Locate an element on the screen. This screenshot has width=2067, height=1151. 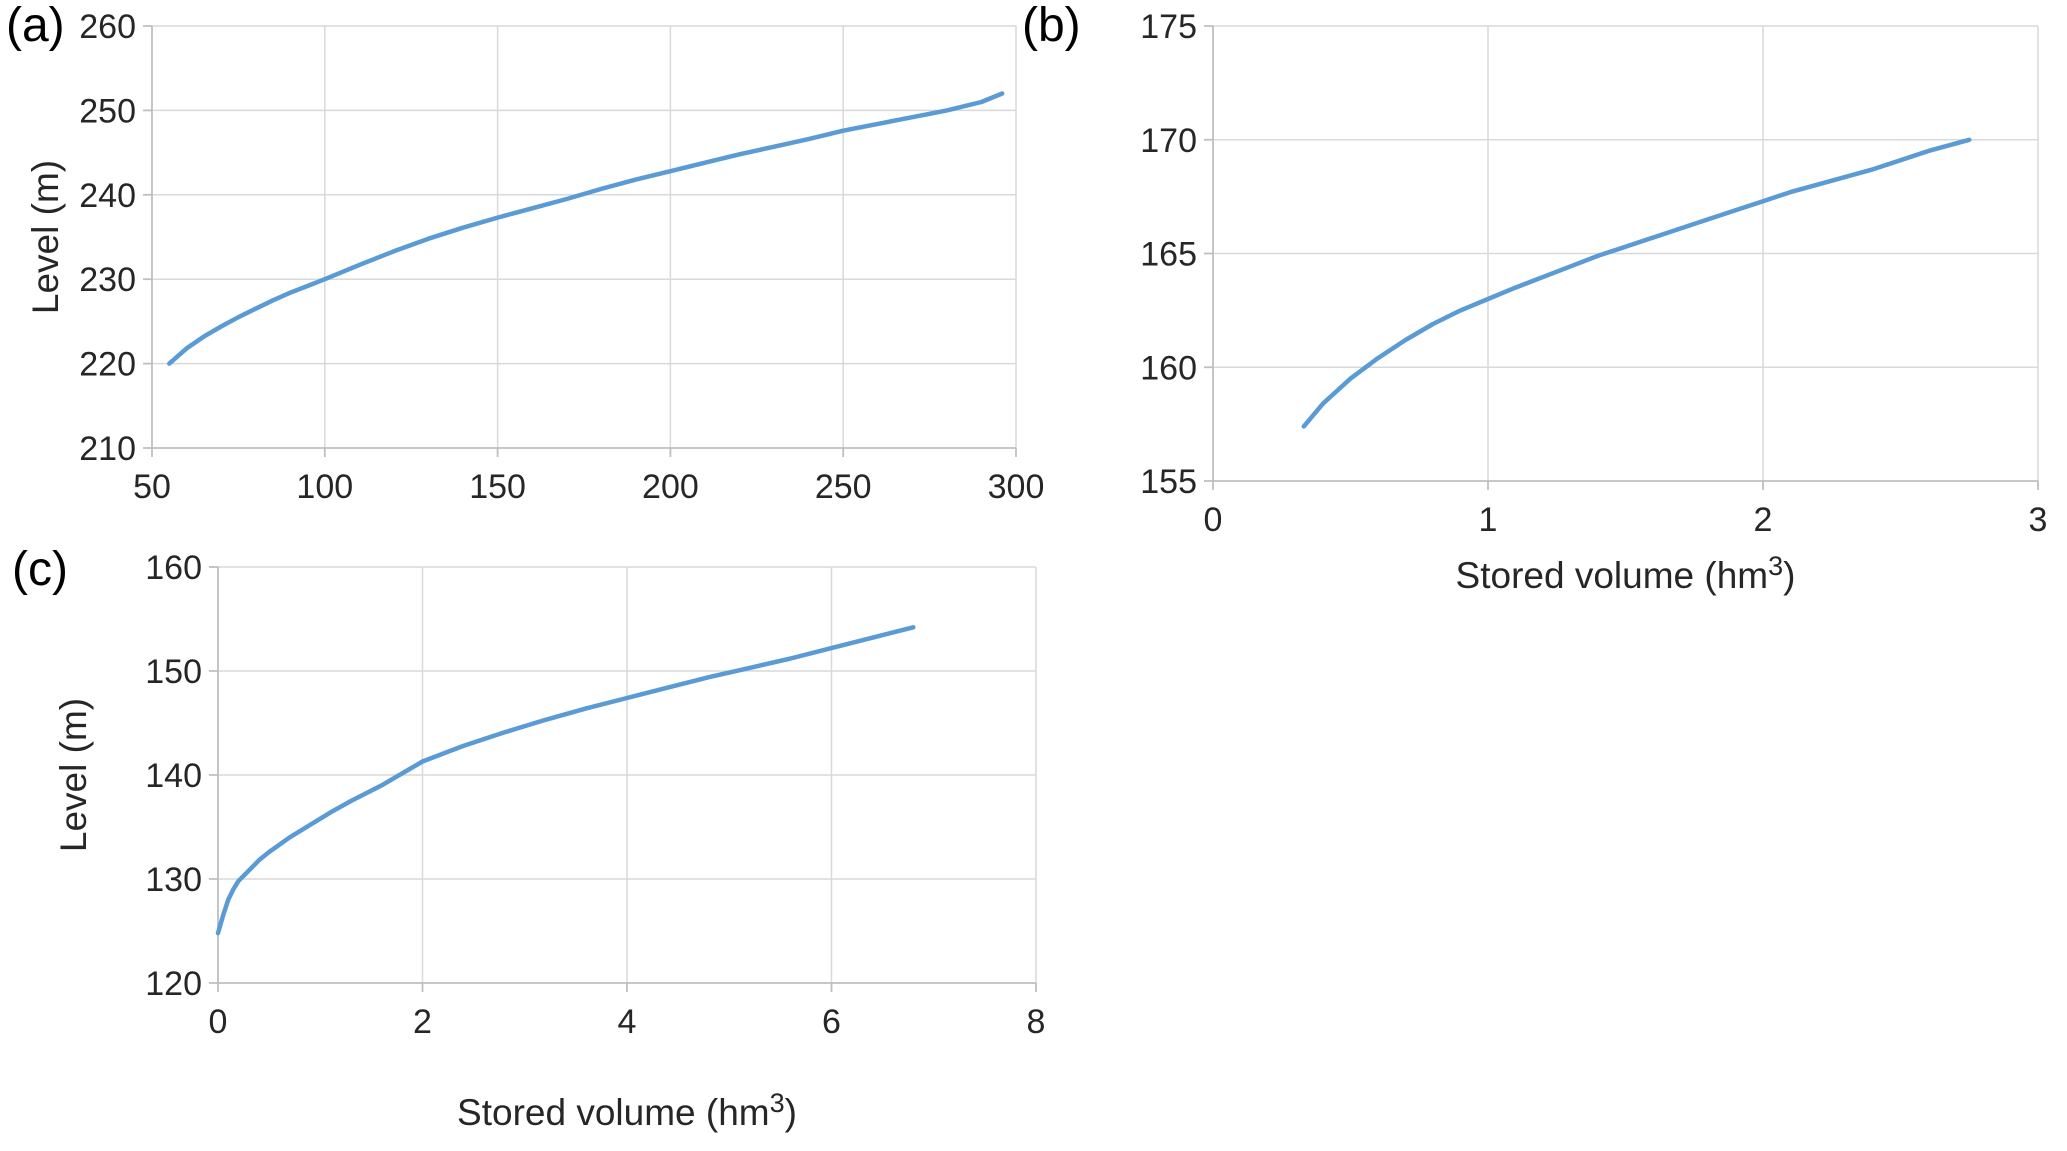
y-tick-label: 155 is located at coordinates (1168, 482).